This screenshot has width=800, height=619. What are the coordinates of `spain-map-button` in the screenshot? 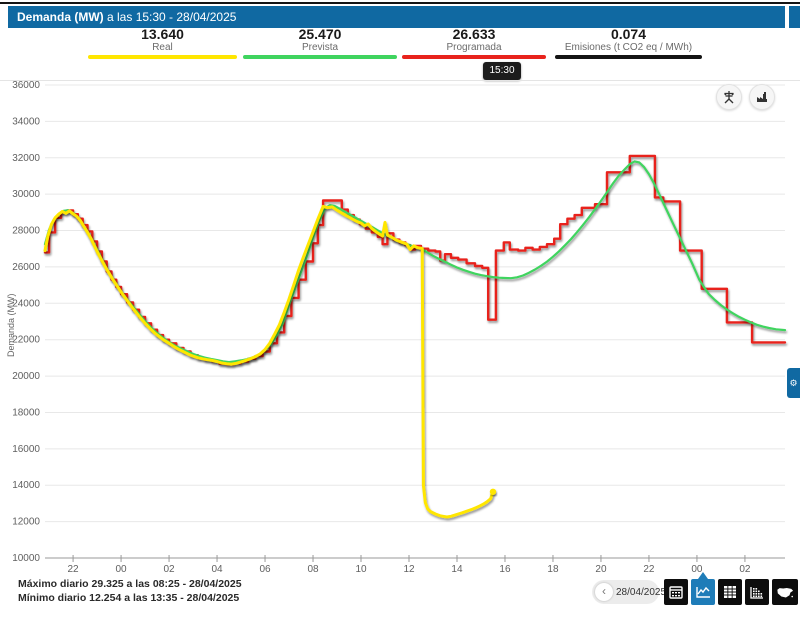 It's located at (785, 592).